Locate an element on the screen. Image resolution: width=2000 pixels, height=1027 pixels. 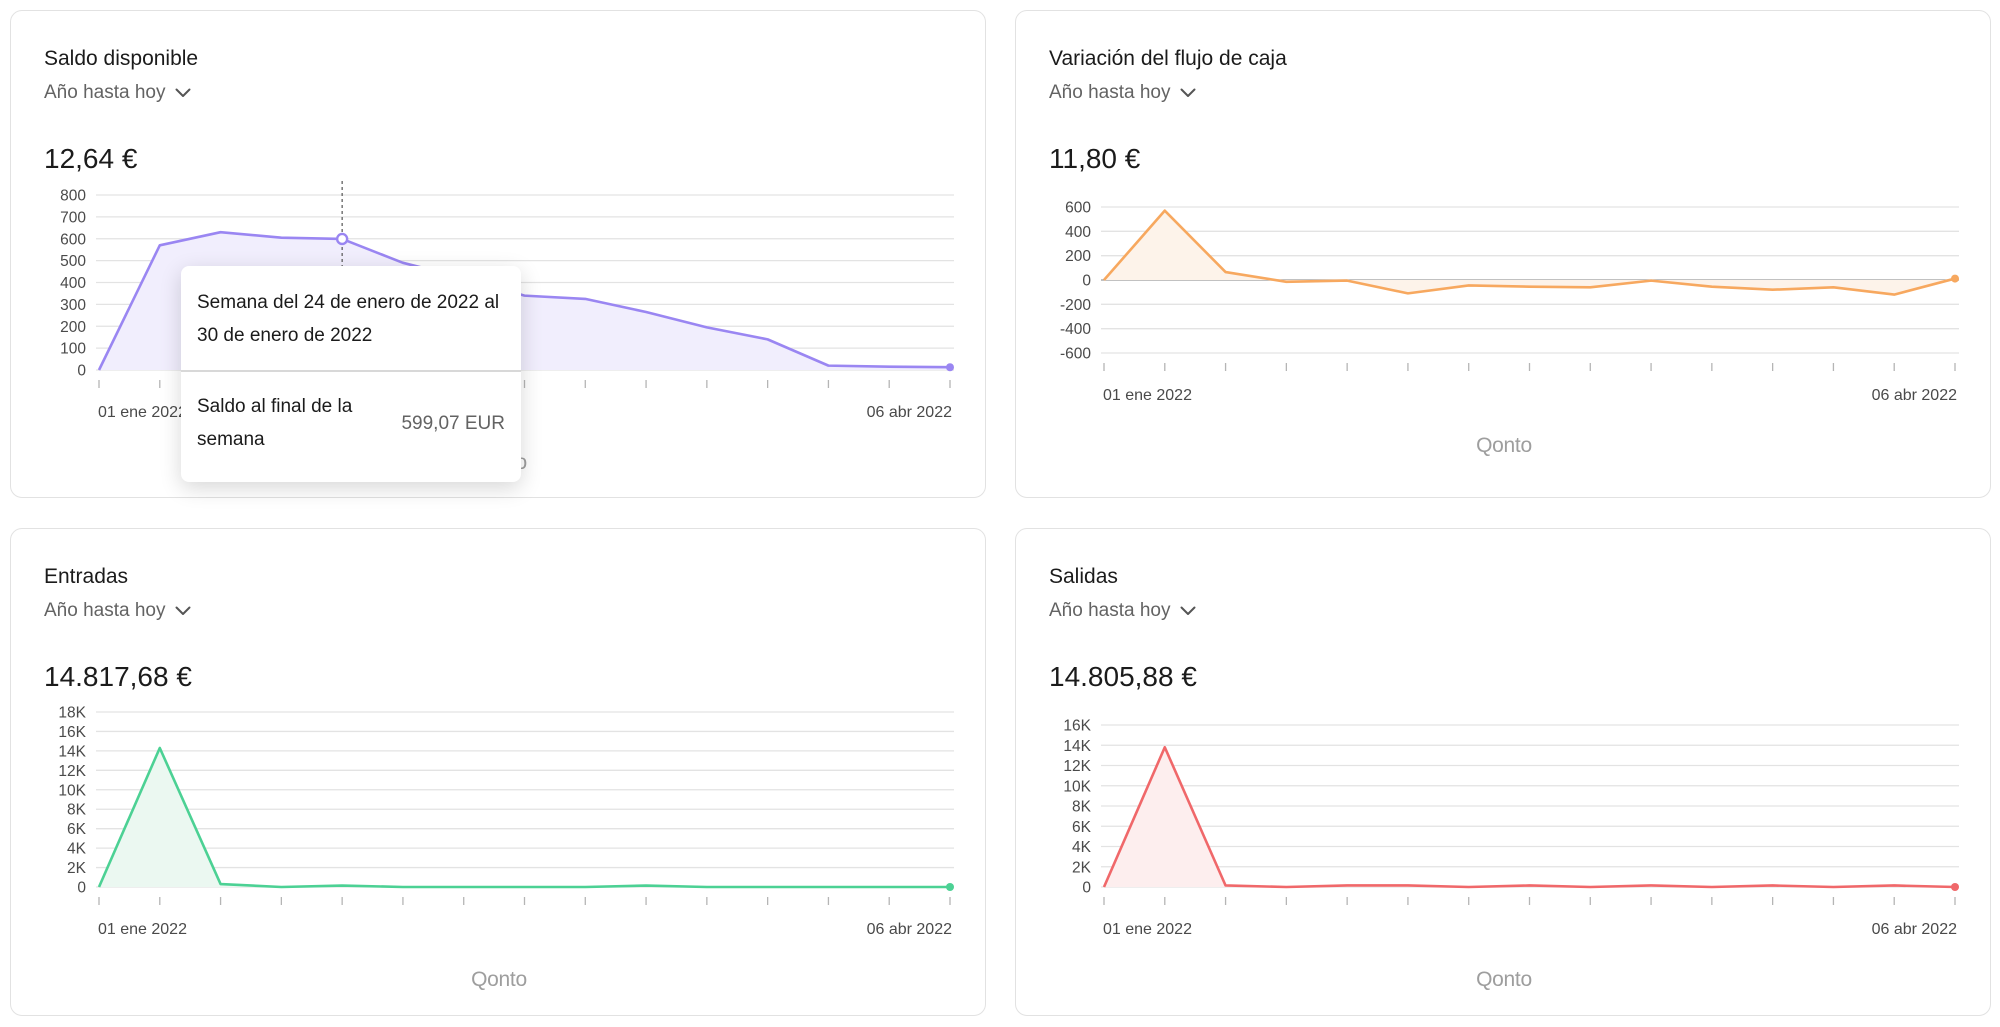
highlight-point is located at coordinates (342, 239).